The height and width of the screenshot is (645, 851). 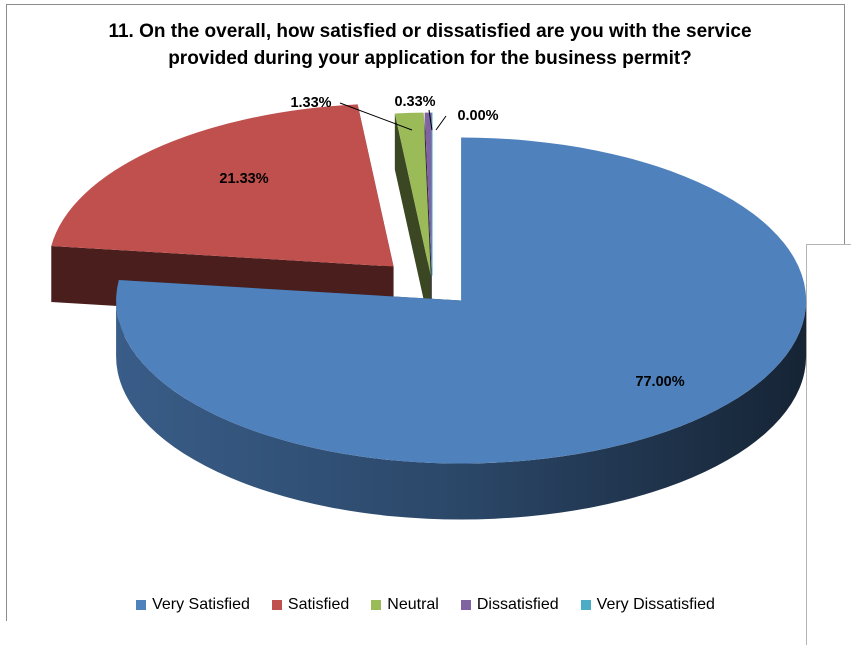 I want to click on legend-item-dissatisfied: Dissatisfied, so click(x=509, y=605).